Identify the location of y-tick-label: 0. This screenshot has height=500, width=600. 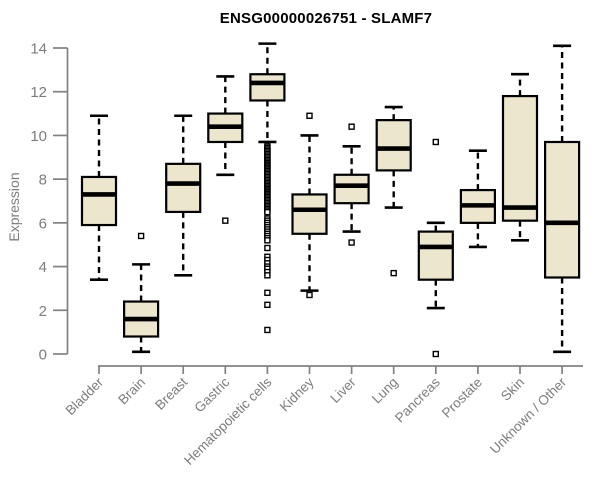
(43, 355).